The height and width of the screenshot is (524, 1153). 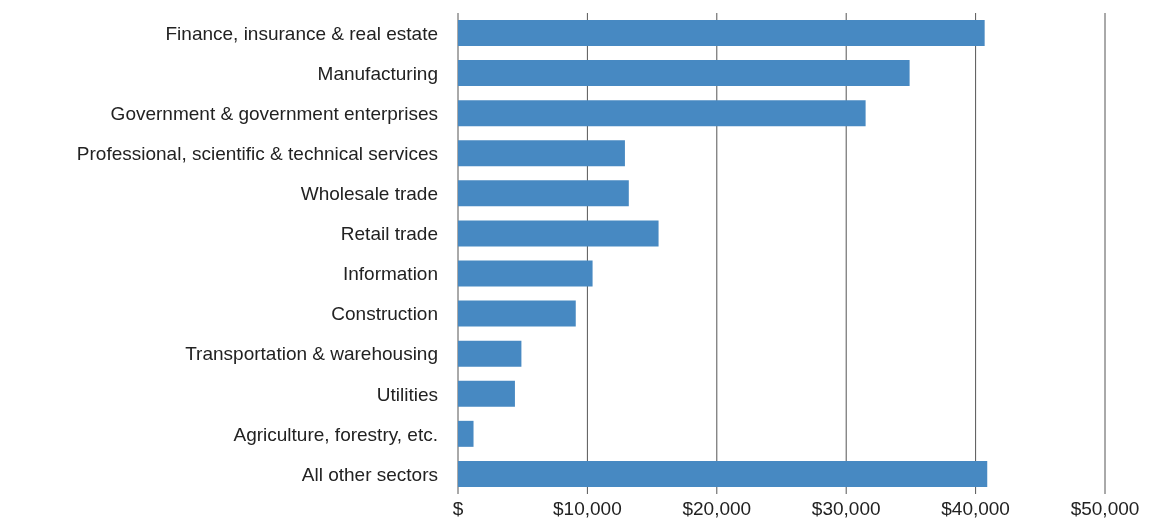 I want to click on y-tick-label: Manufacturing, so click(x=377, y=73).